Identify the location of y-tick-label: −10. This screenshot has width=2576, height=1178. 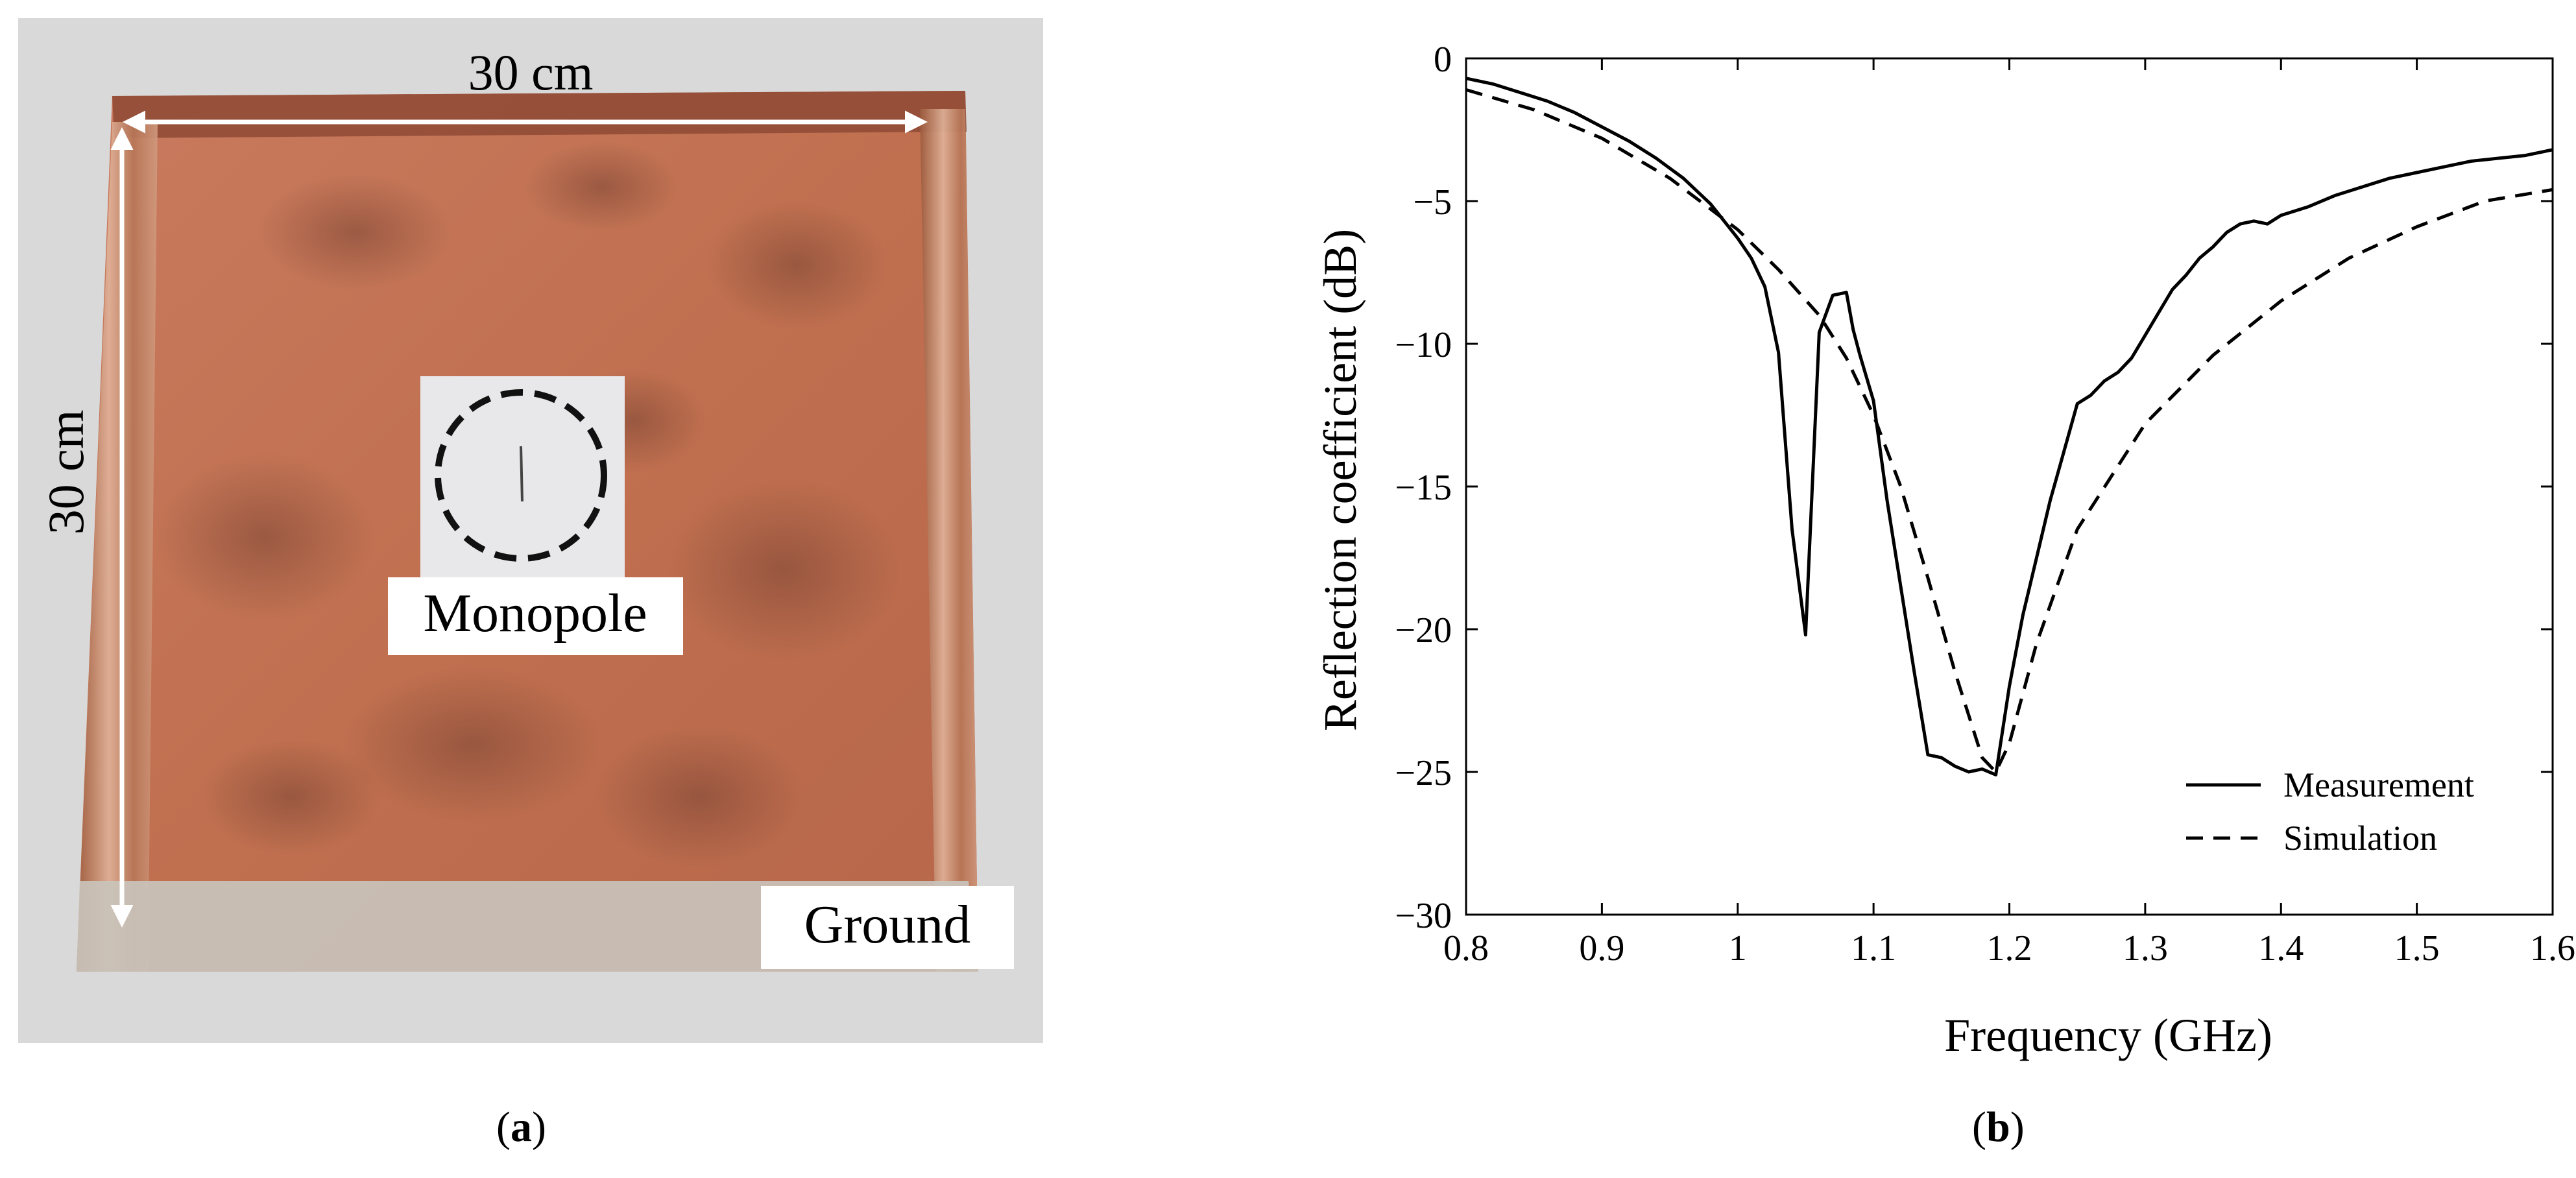
(1423, 345).